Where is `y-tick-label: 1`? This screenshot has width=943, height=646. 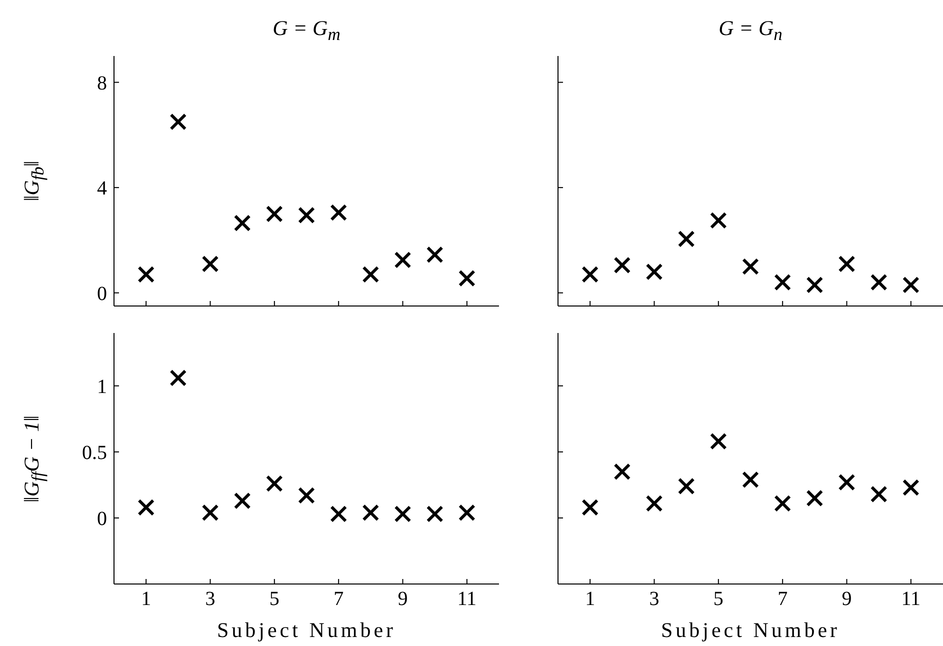
y-tick-label: 1 is located at coordinates (102, 387).